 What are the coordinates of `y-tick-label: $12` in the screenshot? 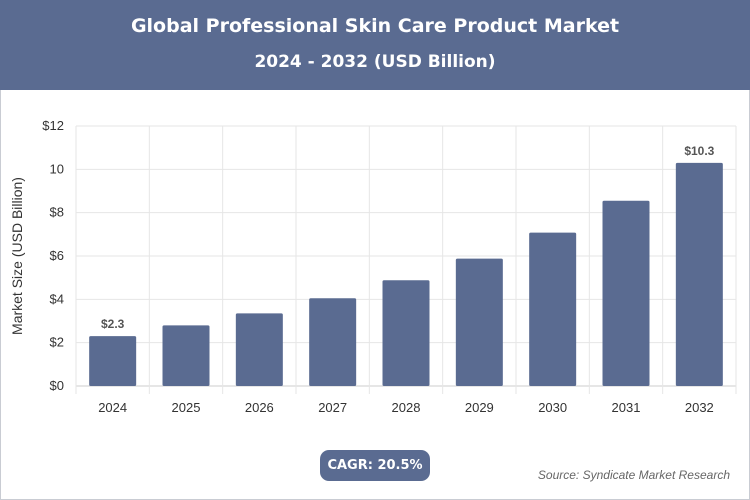 It's located at (53, 125).